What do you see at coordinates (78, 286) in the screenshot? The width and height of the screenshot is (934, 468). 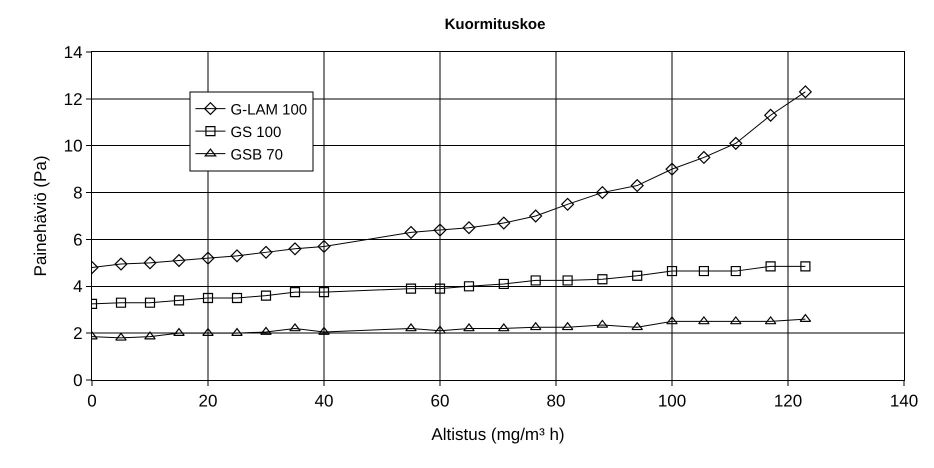 I see `y-tick-label: 4` at bounding box center [78, 286].